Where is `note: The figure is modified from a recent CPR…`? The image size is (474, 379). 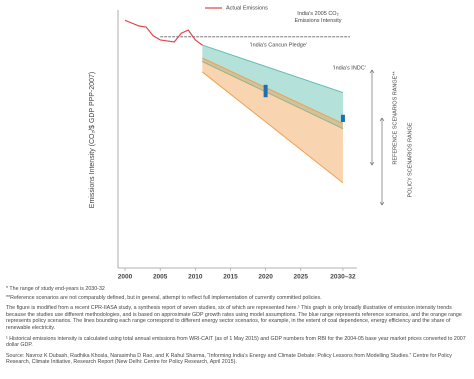 note: The figure is modified from a recent CPR… is located at coordinates (234, 318).